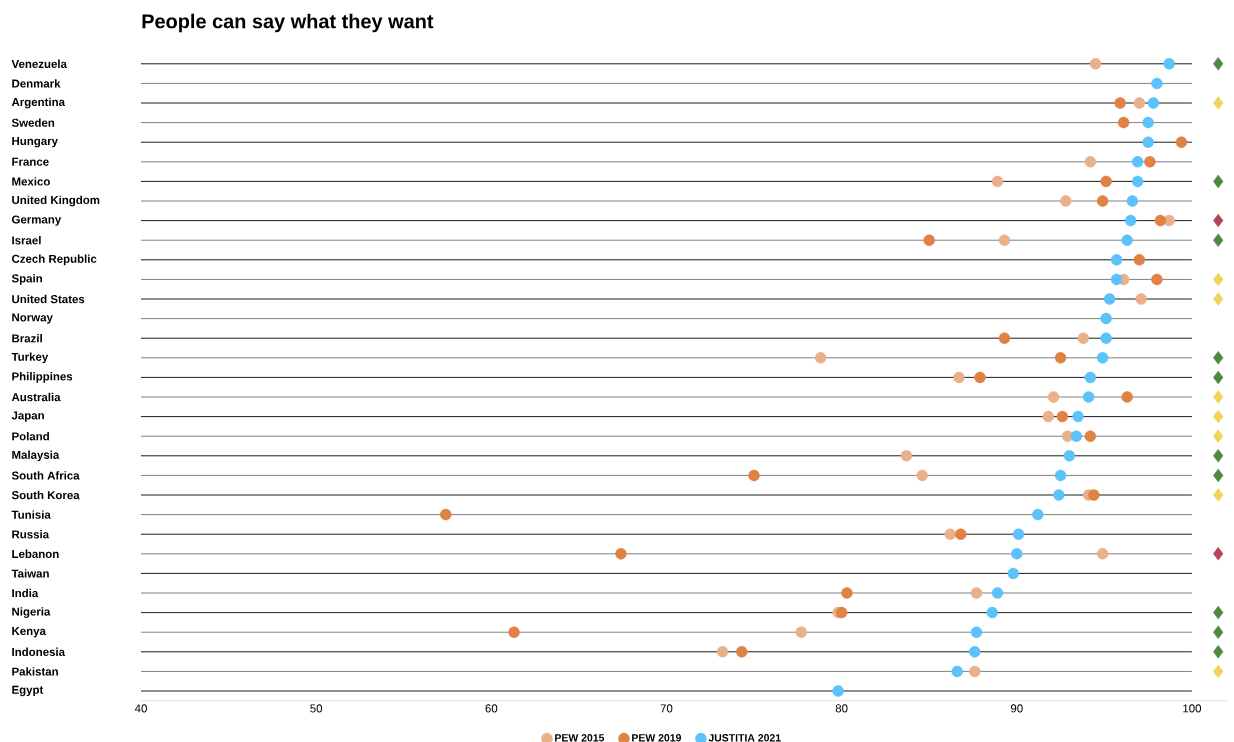 The width and height of the screenshot is (1234, 742). I want to click on x-tick-label: 70, so click(666, 708).